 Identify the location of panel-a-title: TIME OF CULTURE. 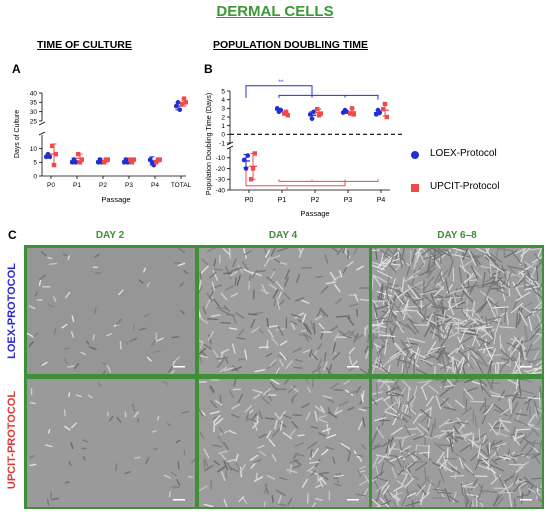
(84, 45).